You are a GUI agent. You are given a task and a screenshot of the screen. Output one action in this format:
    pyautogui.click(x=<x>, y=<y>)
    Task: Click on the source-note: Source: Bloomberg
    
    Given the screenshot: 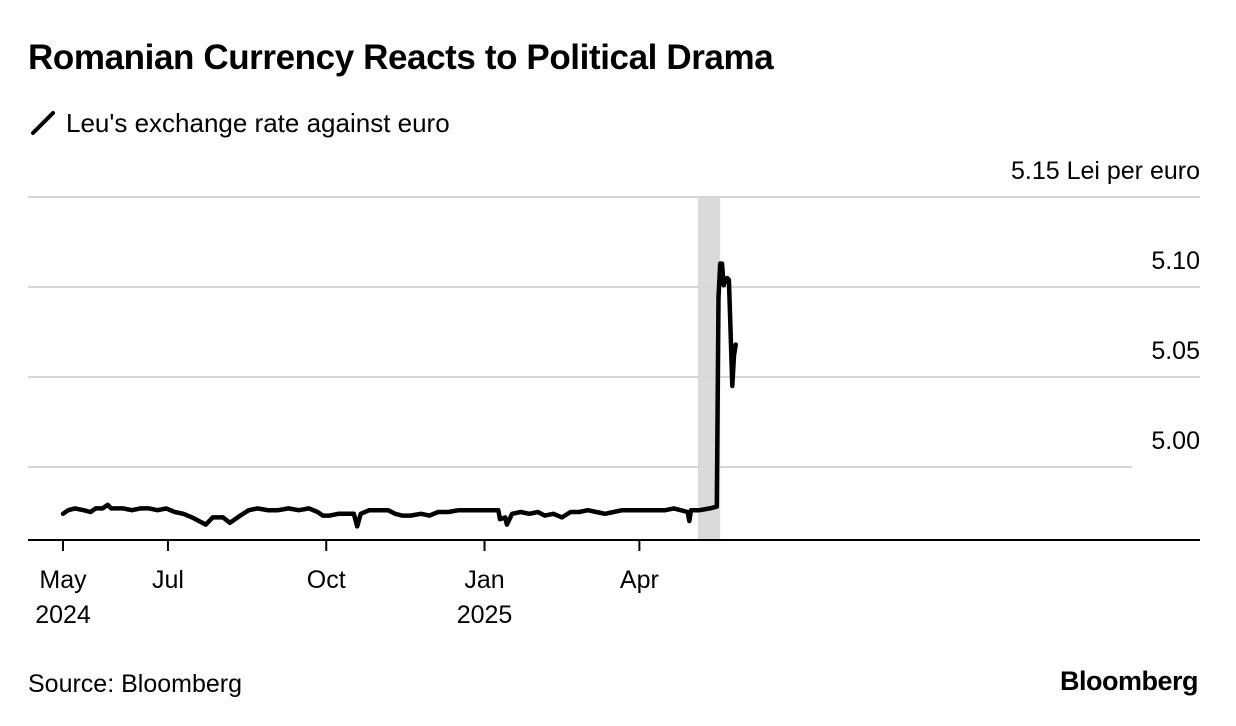 What is the action you would take?
    pyautogui.click(x=135, y=684)
    